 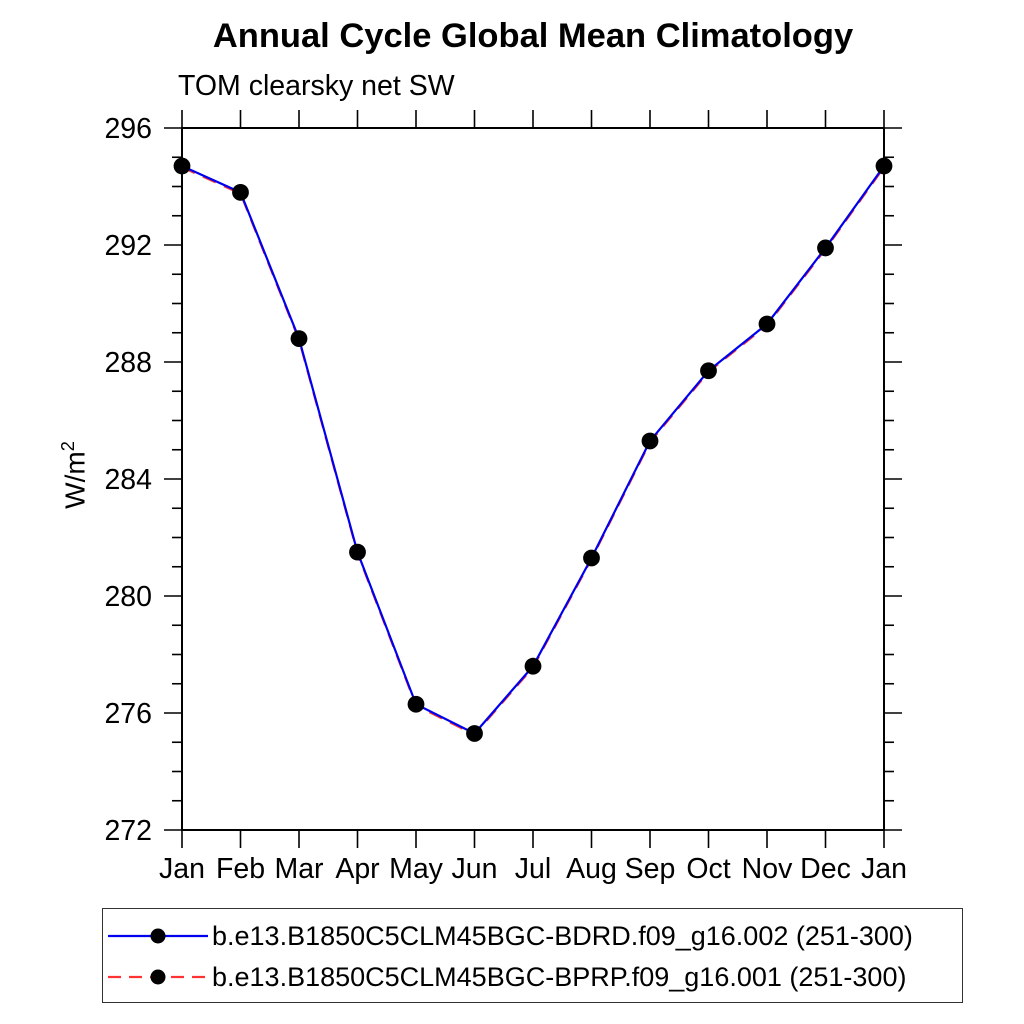 What do you see at coordinates (240, 869) in the screenshot?
I see `x-tick-label: Feb` at bounding box center [240, 869].